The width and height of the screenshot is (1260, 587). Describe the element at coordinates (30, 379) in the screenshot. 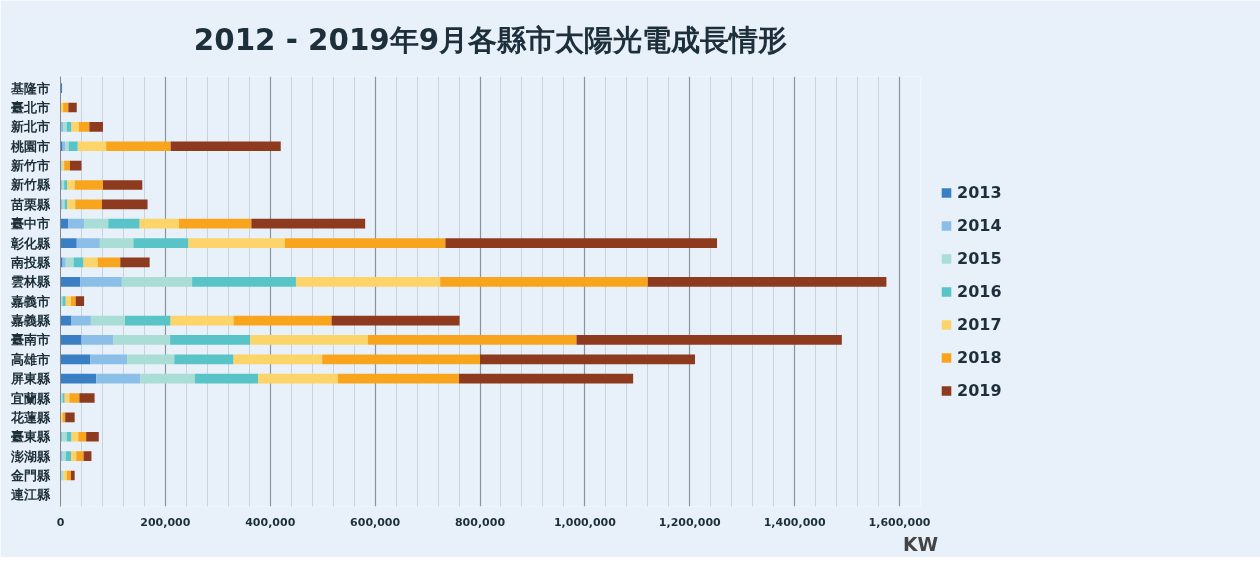

I see `y-tick-label: 屏東縣` at that location.